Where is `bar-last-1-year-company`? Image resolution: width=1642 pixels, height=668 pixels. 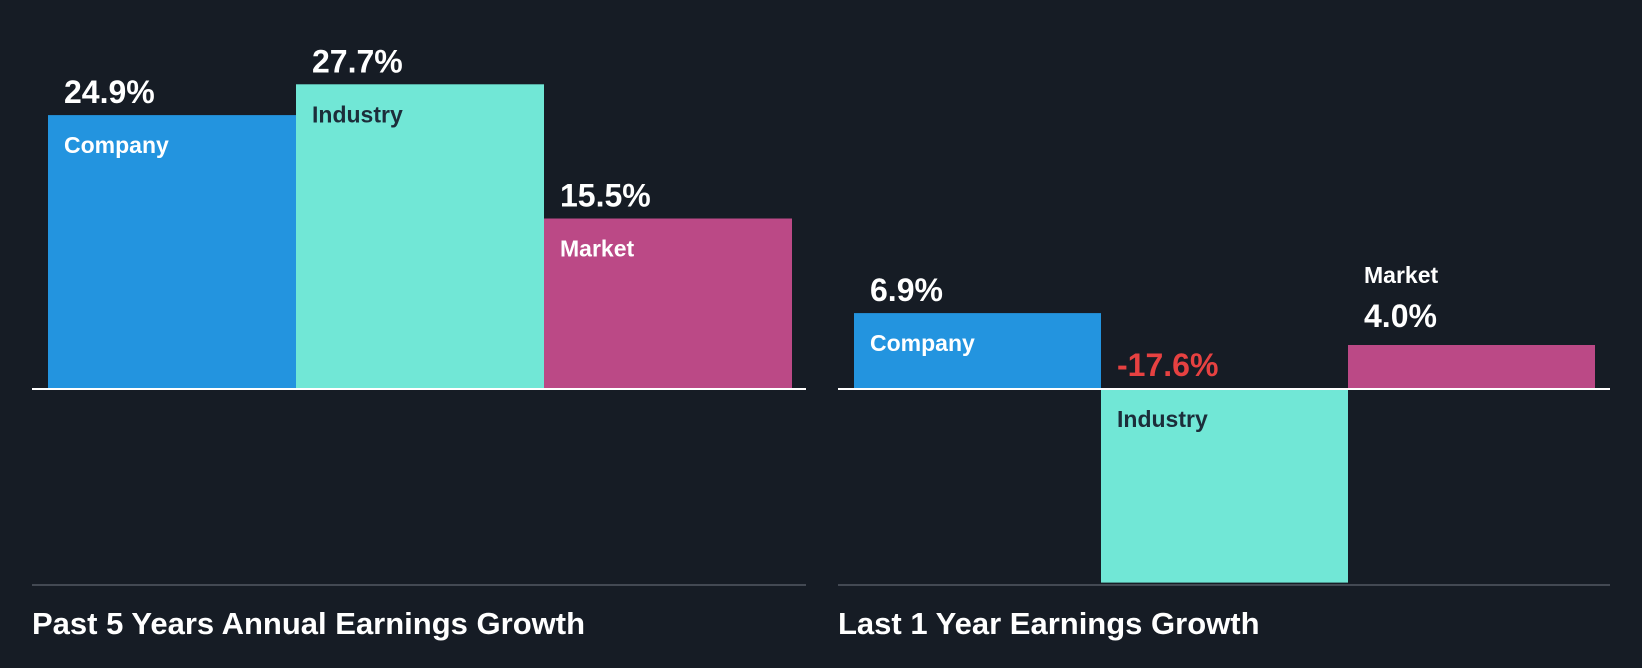
bar-last-1-year-company is located at coordinates (977, 351).